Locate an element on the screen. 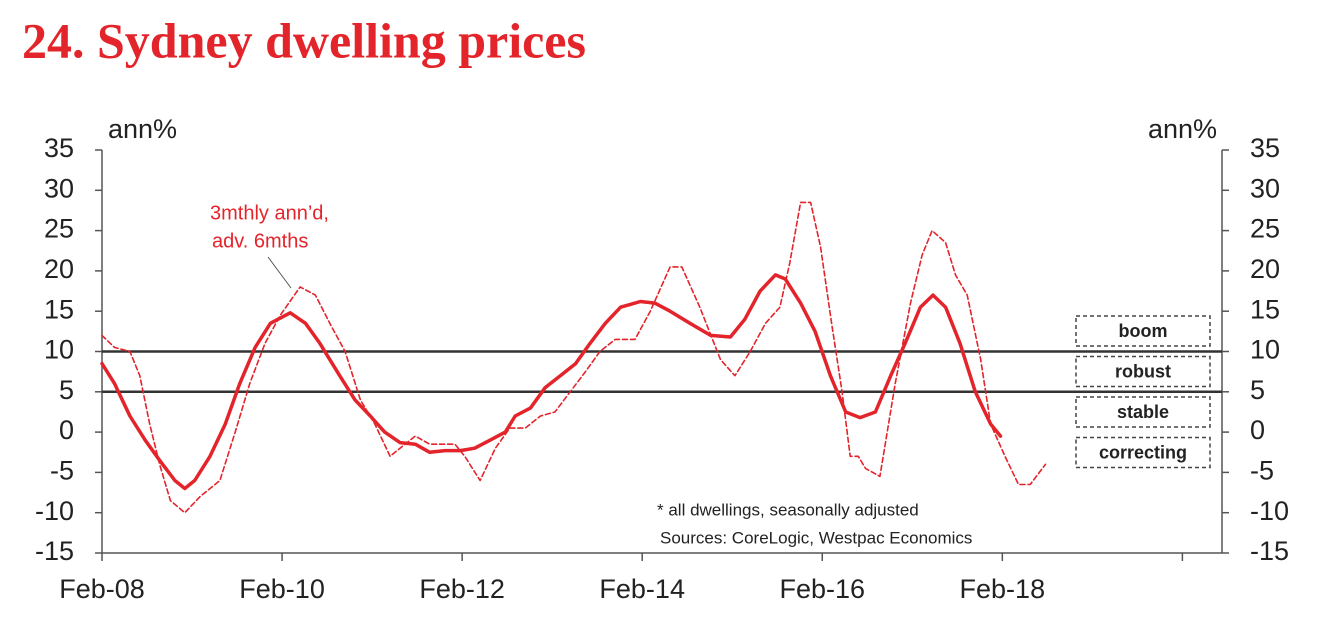 The height and width of the screenshot is (625, 1321). y-tick-label: 25 is located at coordinates (59, 229).